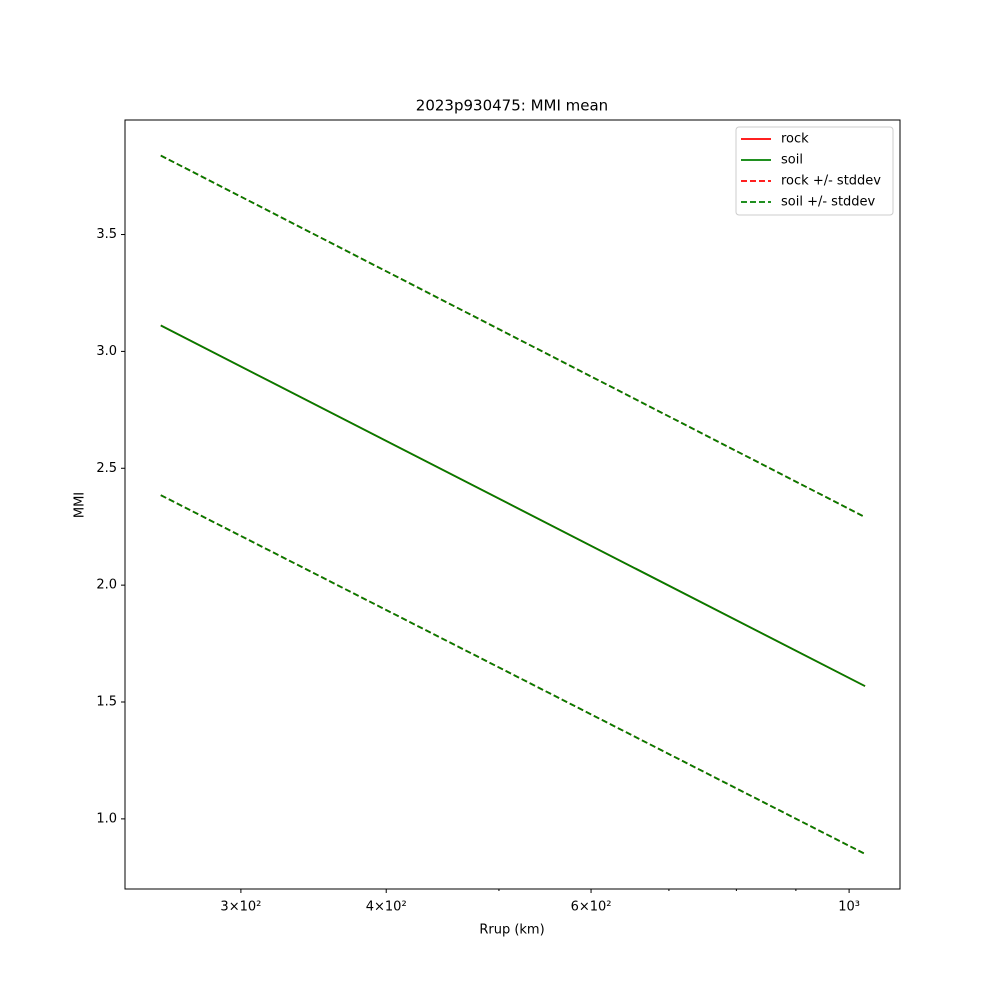 This screenshot has width=1000, height=1000. Describe the element at coordinates (106, 468) in the screenshot. I see `y-tick-label: 2.5` at that location.